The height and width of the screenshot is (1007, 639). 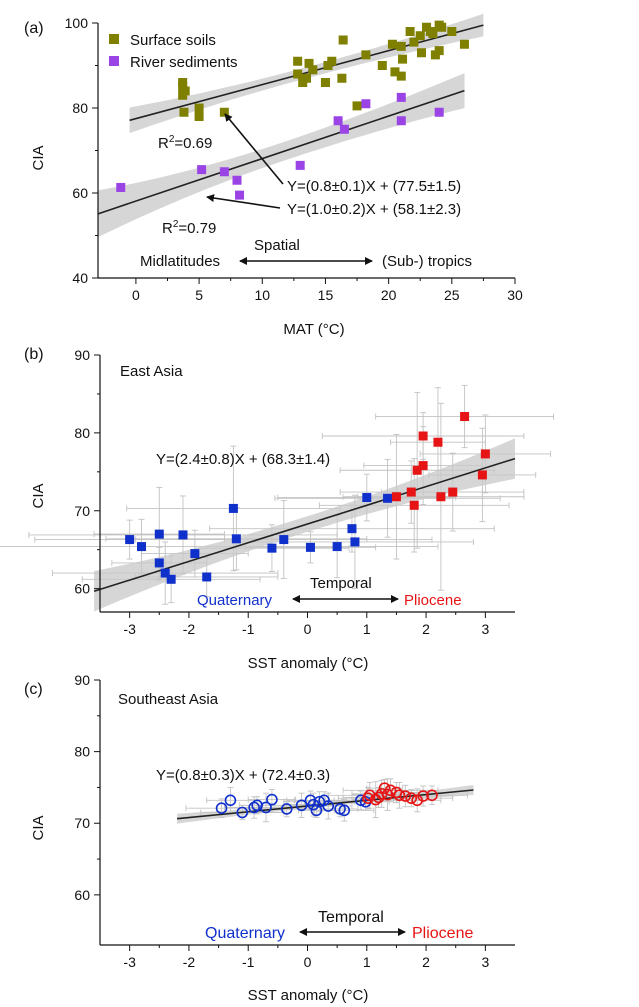 I want to click on panel-a-y-tick-label: 80, so click(x=80, y=108).